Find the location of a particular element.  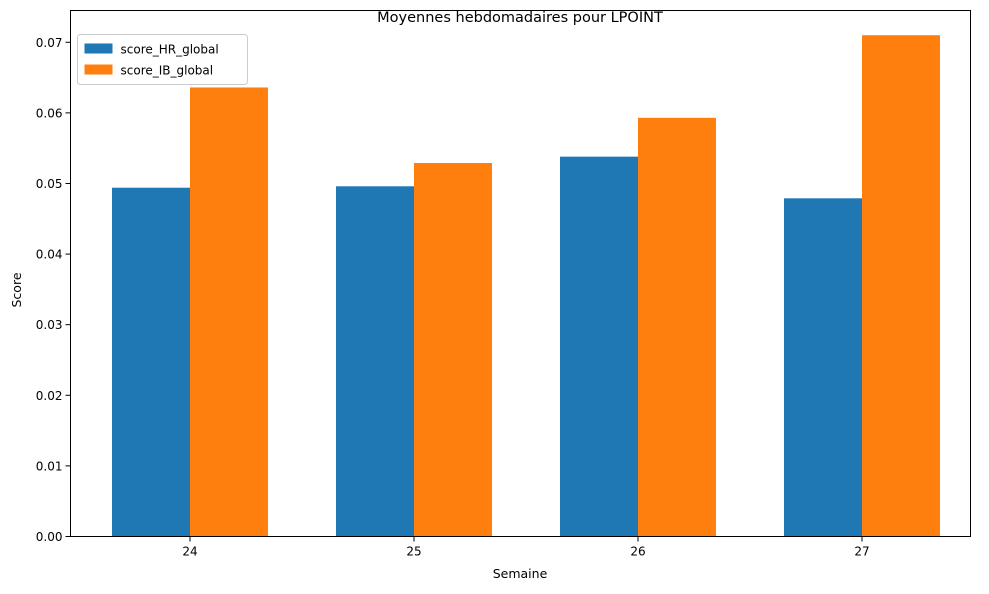

y-tick-label: 0.03 is located at coordinates (49, 325).